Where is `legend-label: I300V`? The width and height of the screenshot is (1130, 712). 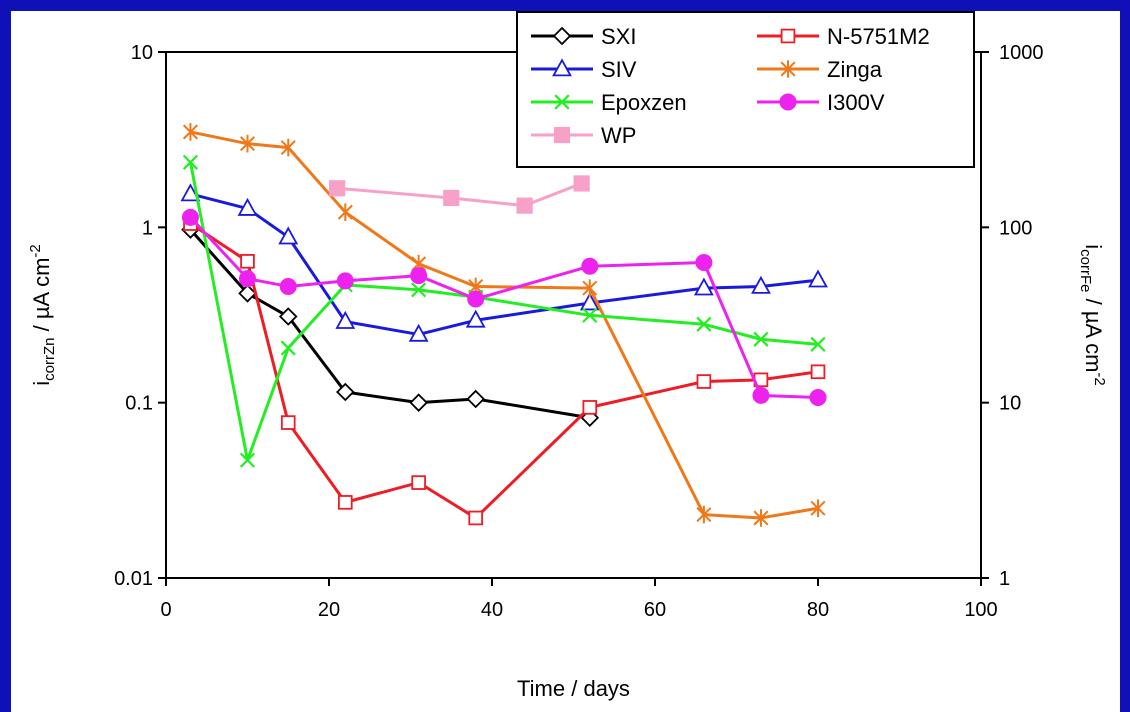 legend-label: I300V is located at coordinates (856, 102).